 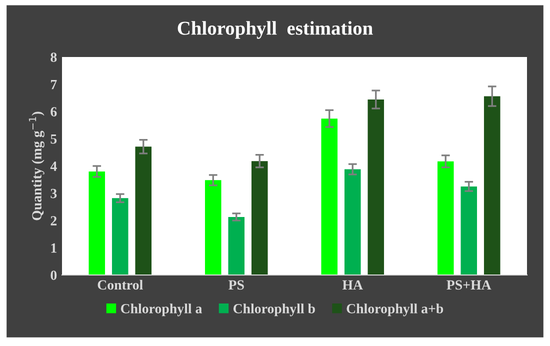 I want to click on y-tick-label: 2, so click(x=53, y=221).